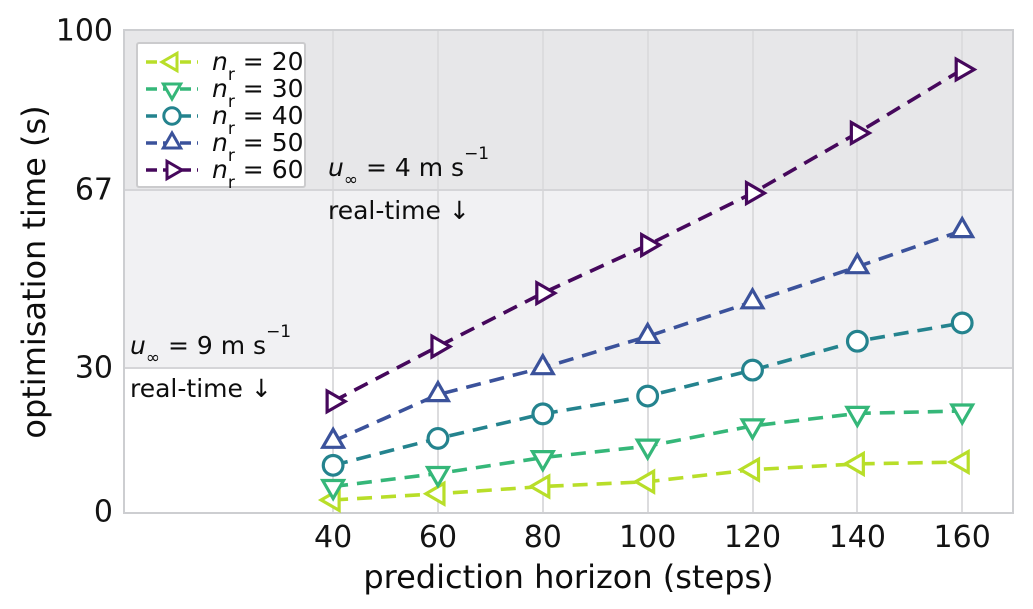  I want to click on legend-item-nr30: nr = 30, so click(224, 93).